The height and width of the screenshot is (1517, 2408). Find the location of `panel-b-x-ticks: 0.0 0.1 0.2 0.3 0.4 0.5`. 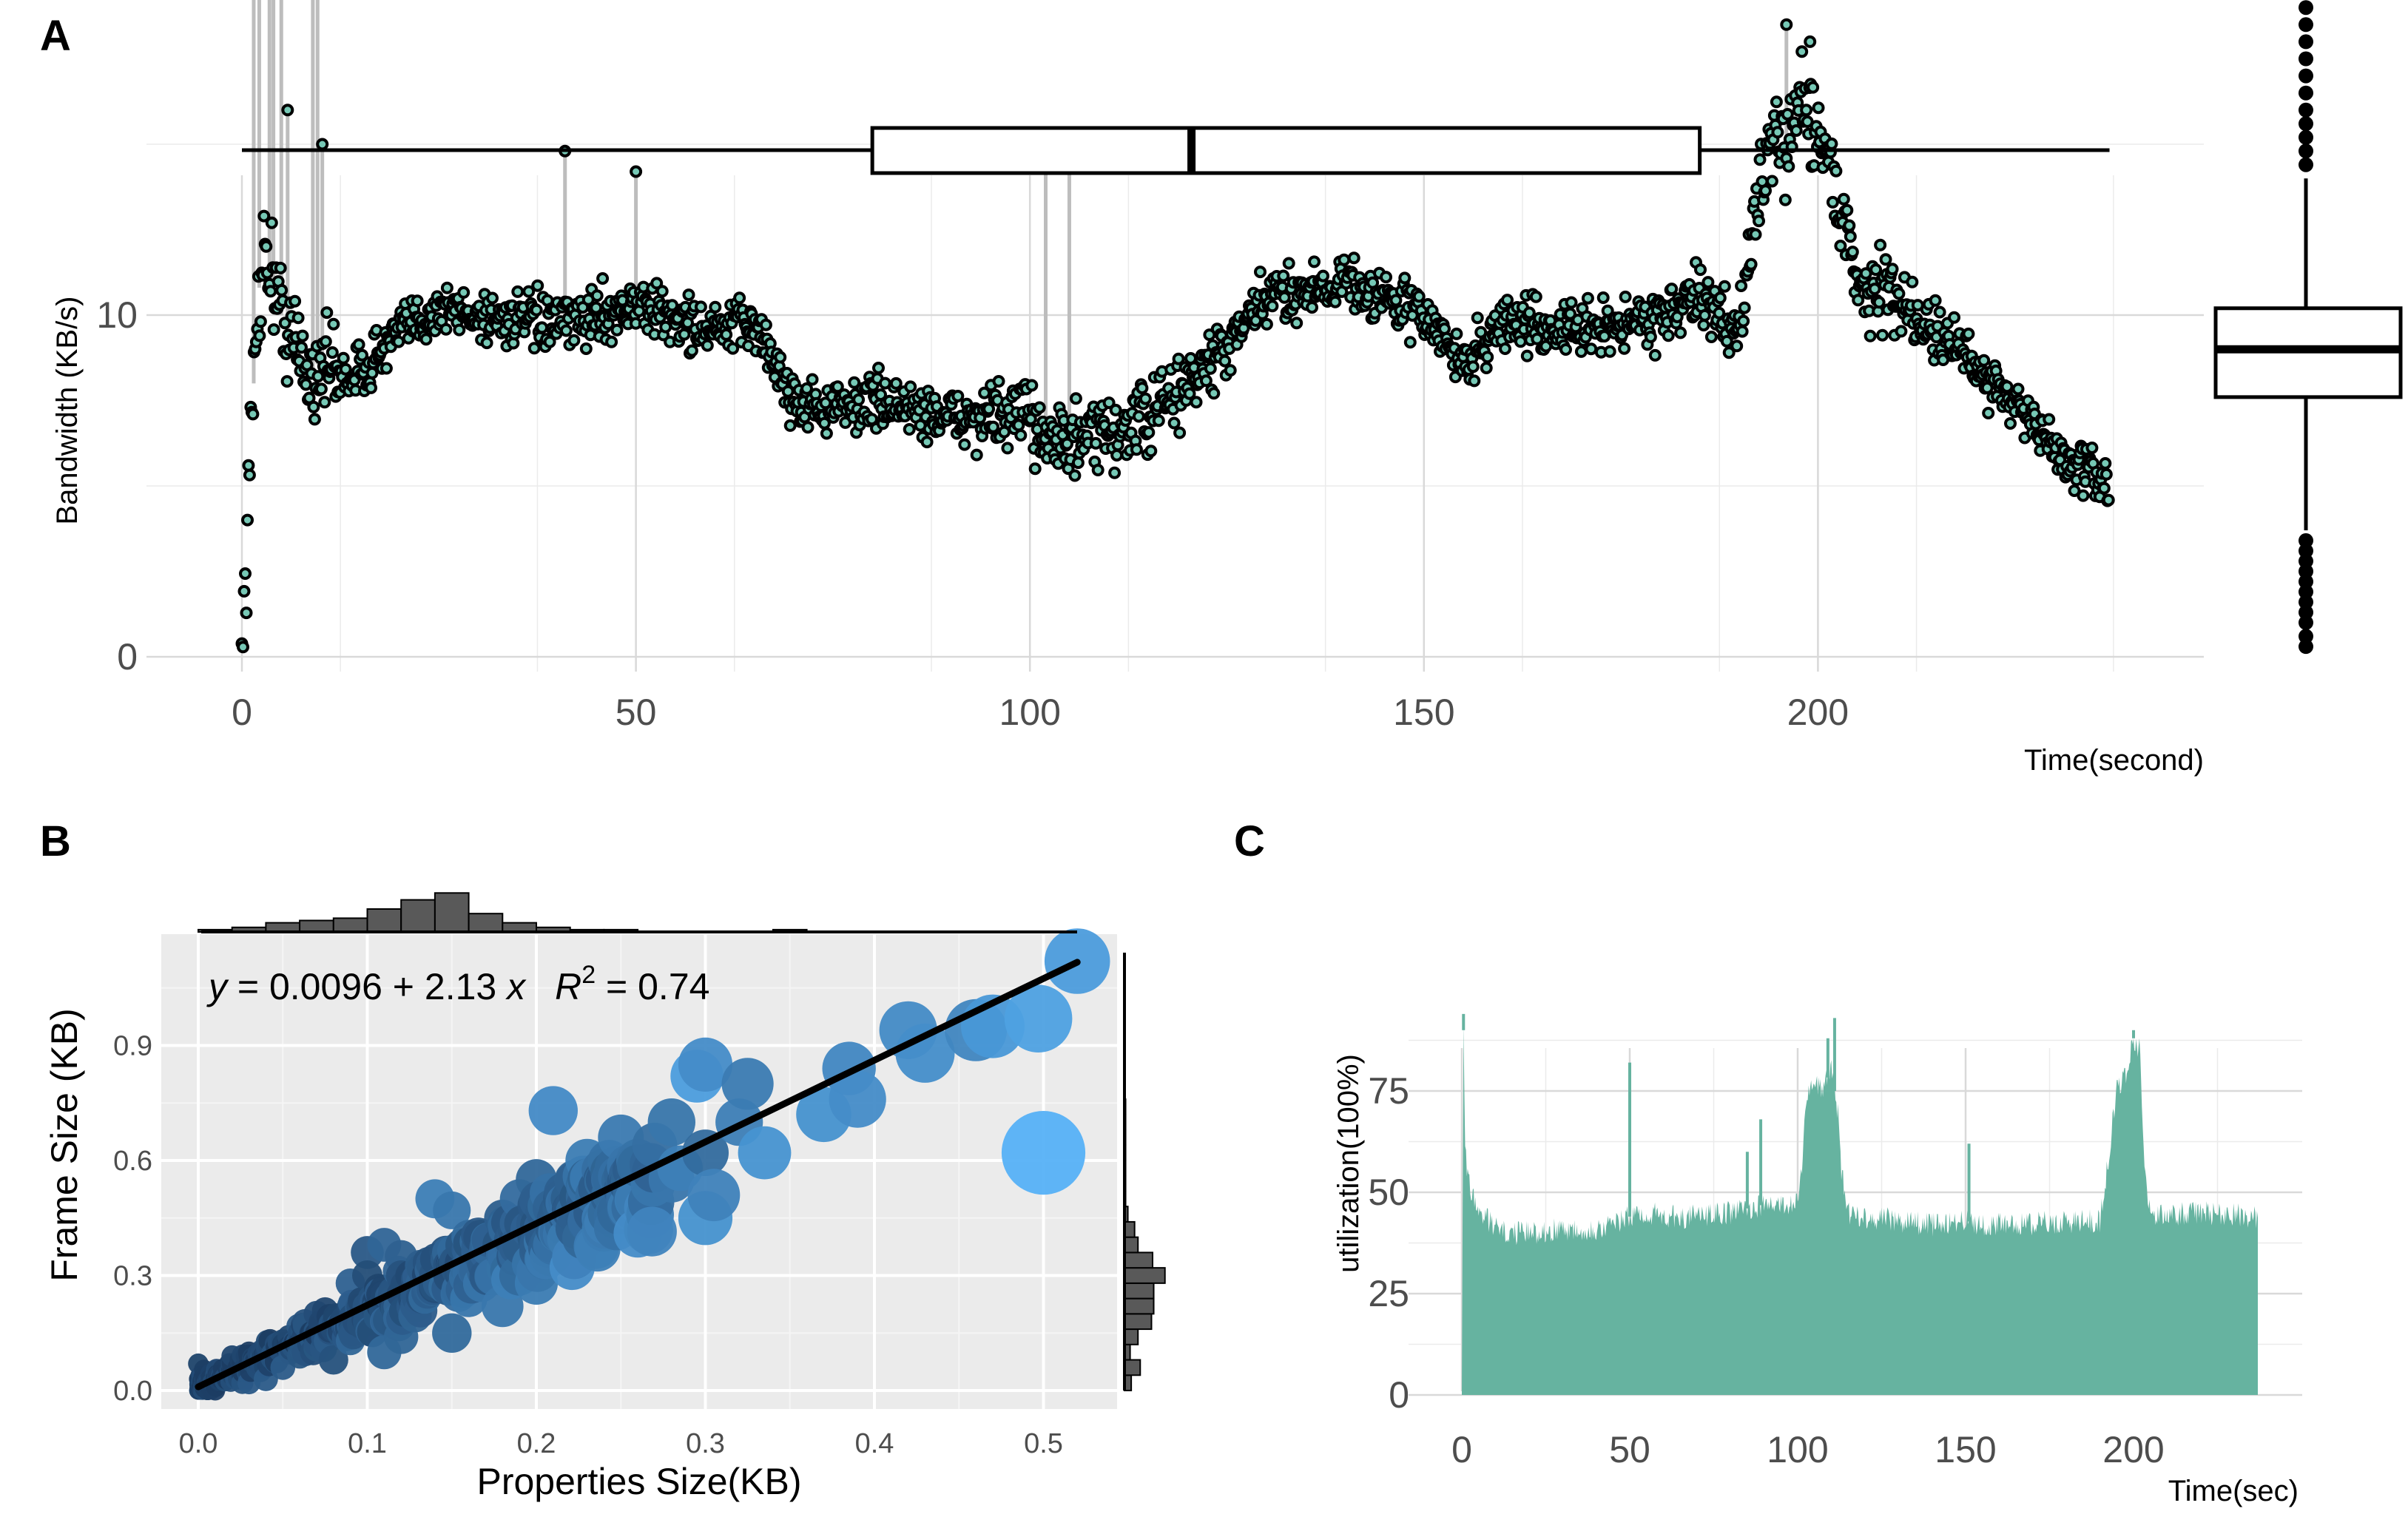

panel-b-x-ticks: 0.0 0.1 0.2 0.3 0.4 0.5 is located at coordinates (621, 1443).